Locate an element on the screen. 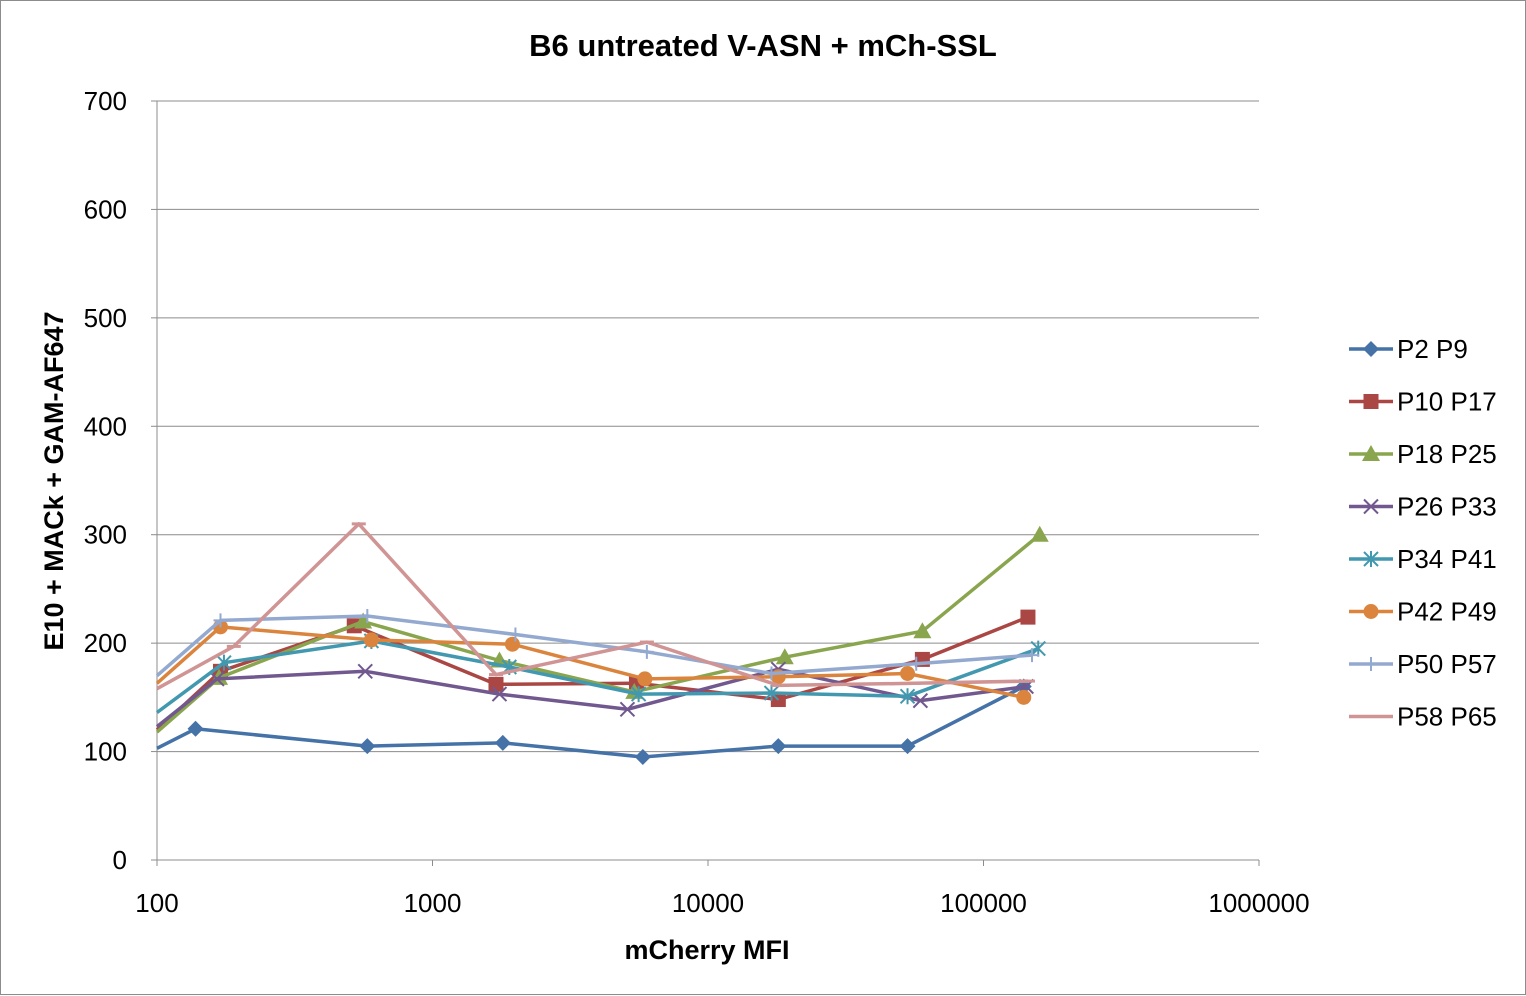 The height and width of the screenshot is (996, 1526). legend-item: P2 P9 is located at coordinates (1408, 349).